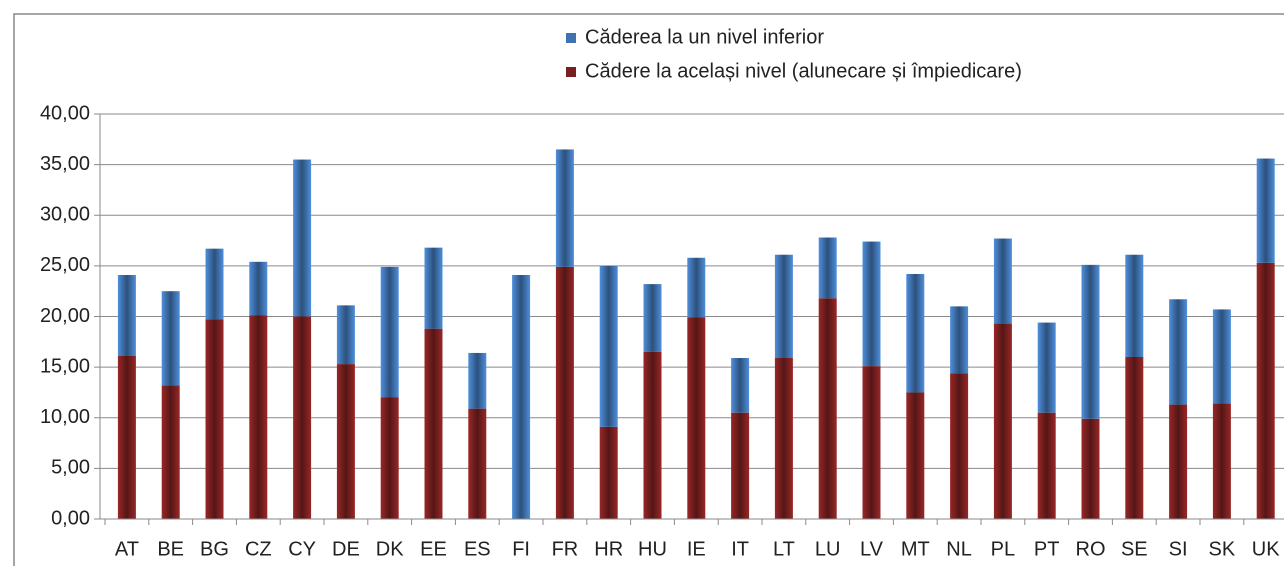 This screenshot has width=1284, height=566. I want to click on x-tick-label: BG, so click(214, 549).